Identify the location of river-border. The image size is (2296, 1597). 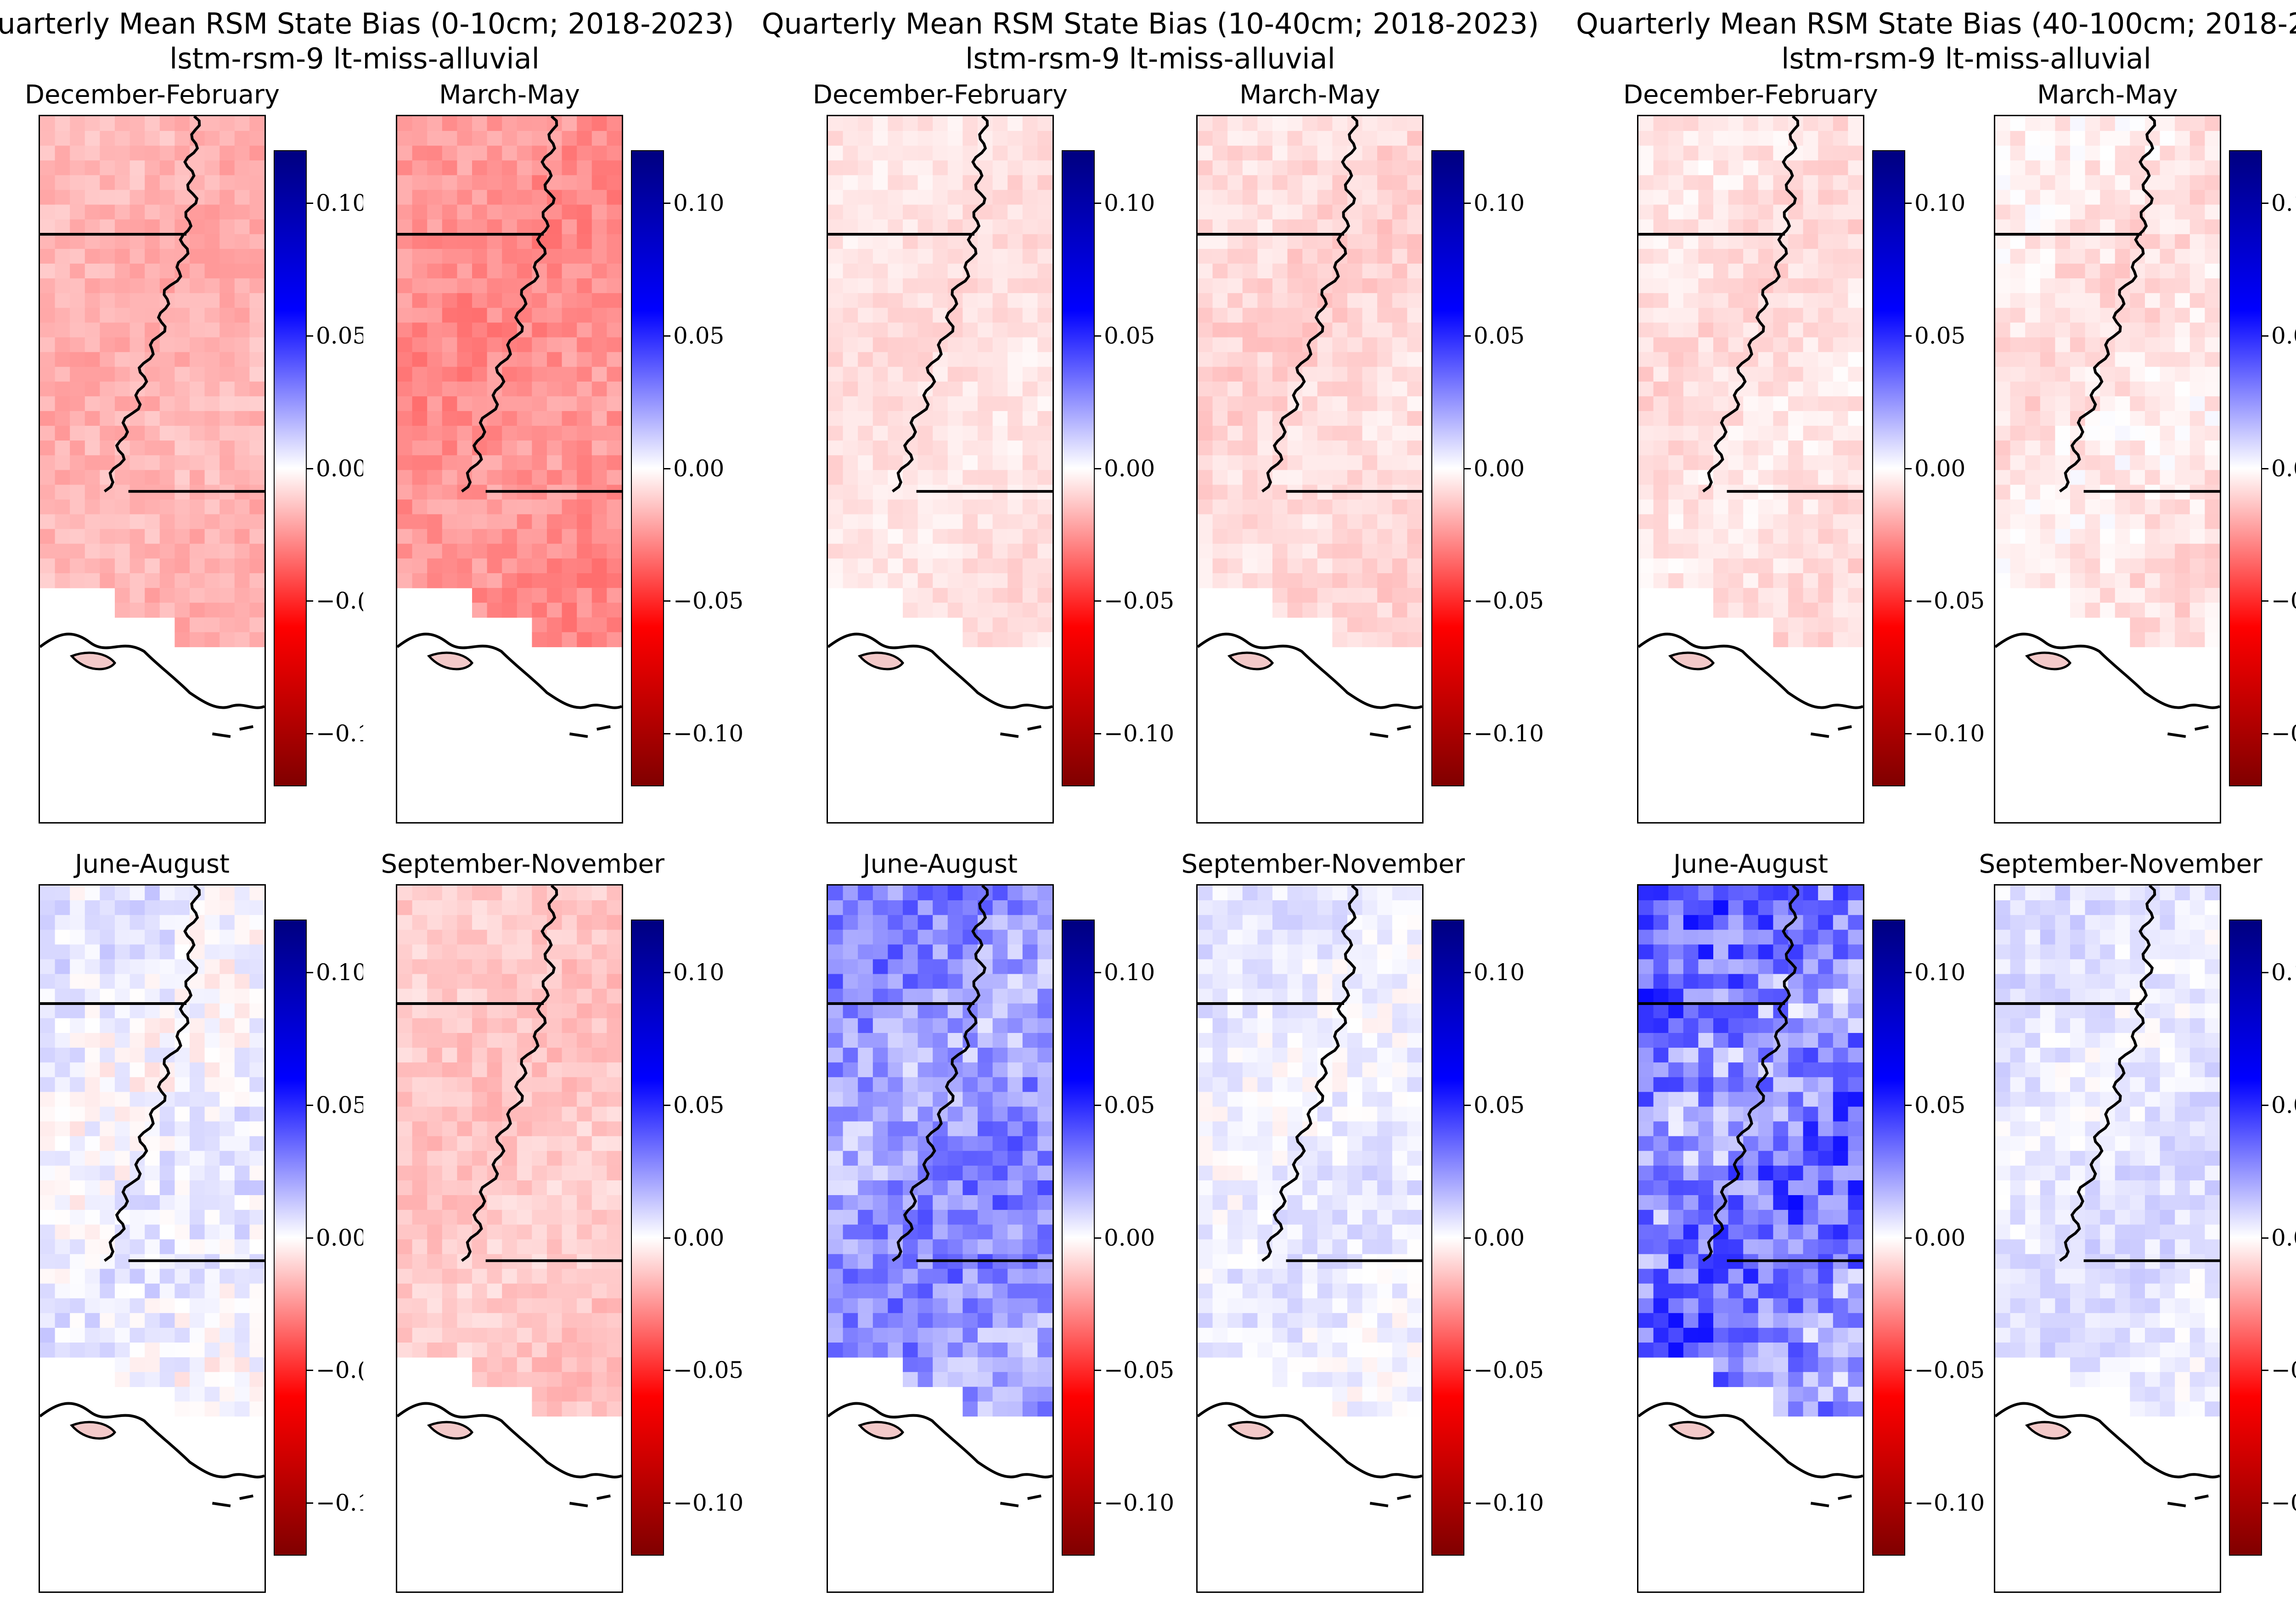
(1751, 304).